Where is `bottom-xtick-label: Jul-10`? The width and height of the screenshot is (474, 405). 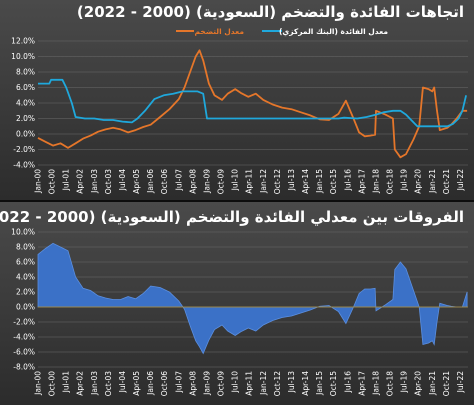 bottom-xtick-label: Jul-10 is located at coordinates (235, 382).